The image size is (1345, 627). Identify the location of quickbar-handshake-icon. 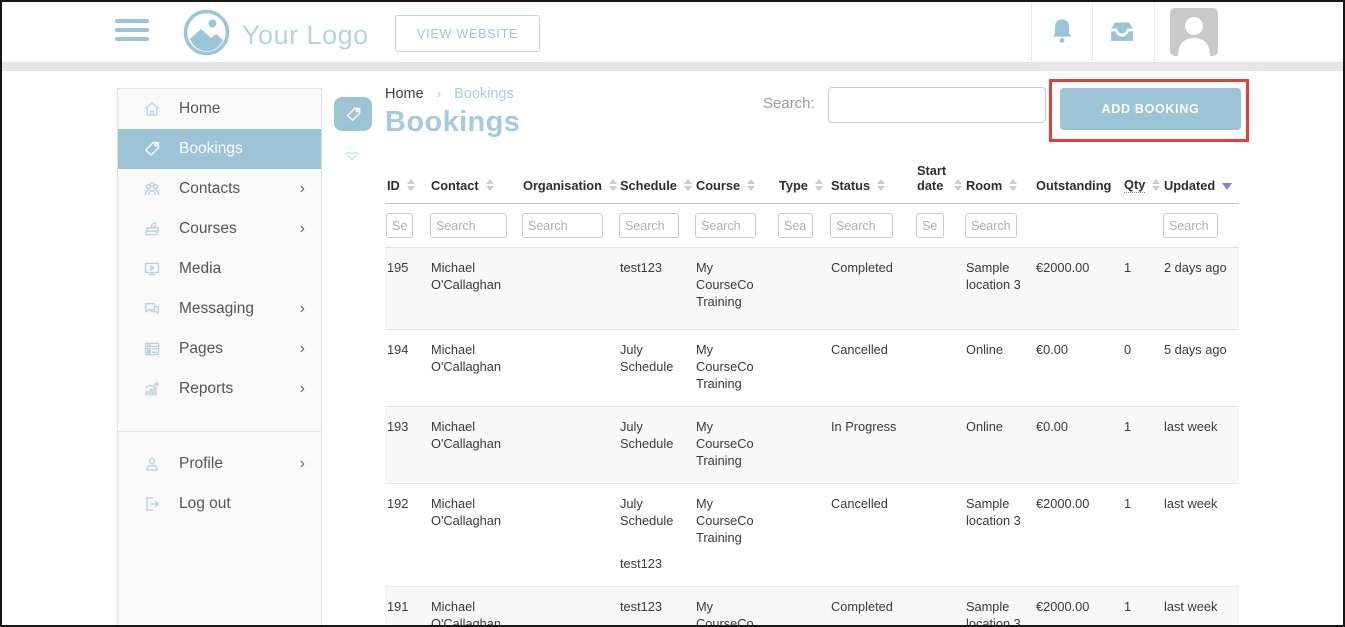
(353, 157).